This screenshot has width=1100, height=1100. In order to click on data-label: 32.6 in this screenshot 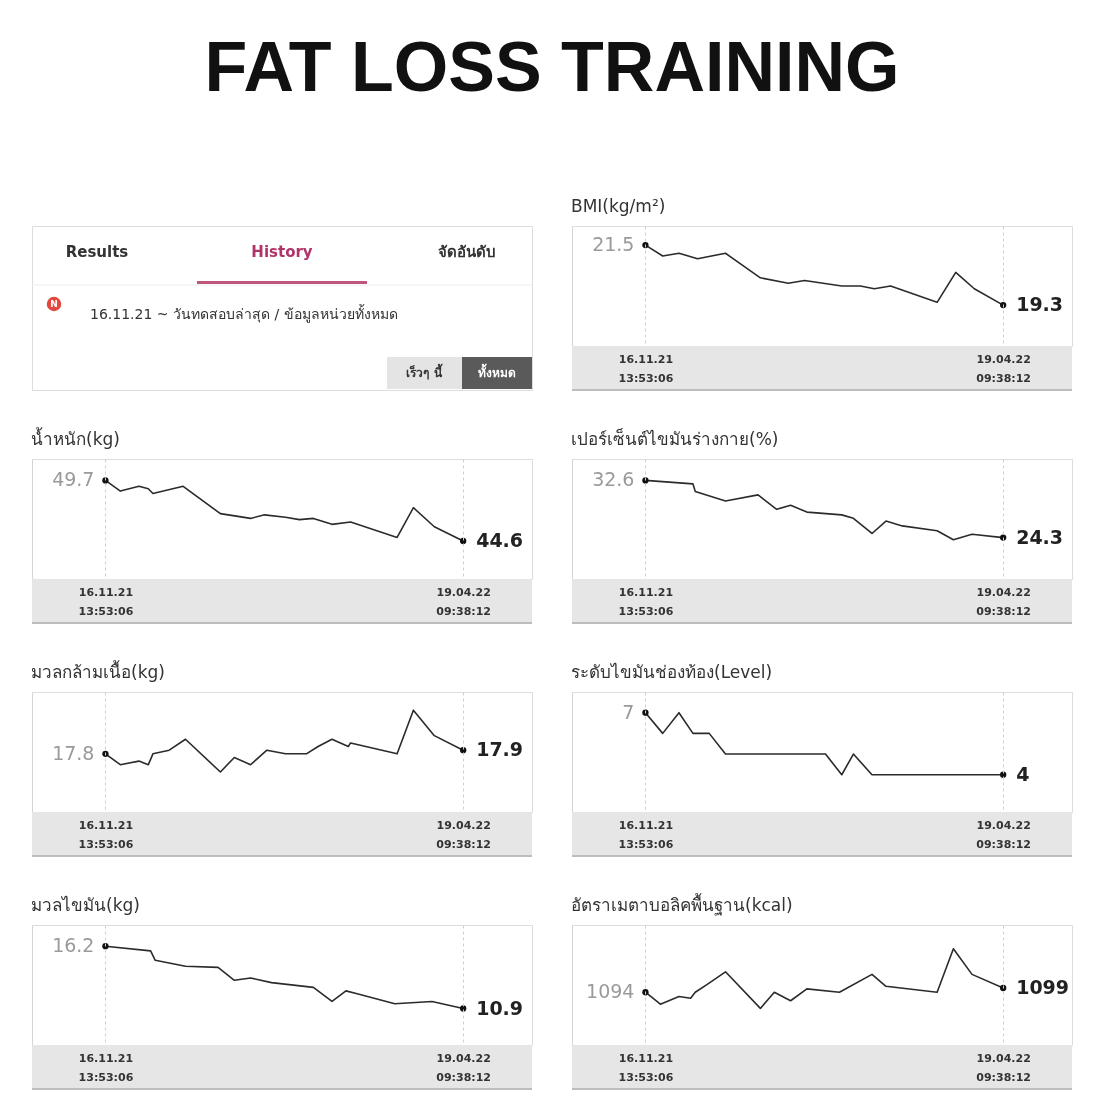, I will do `click(613, 479)`.